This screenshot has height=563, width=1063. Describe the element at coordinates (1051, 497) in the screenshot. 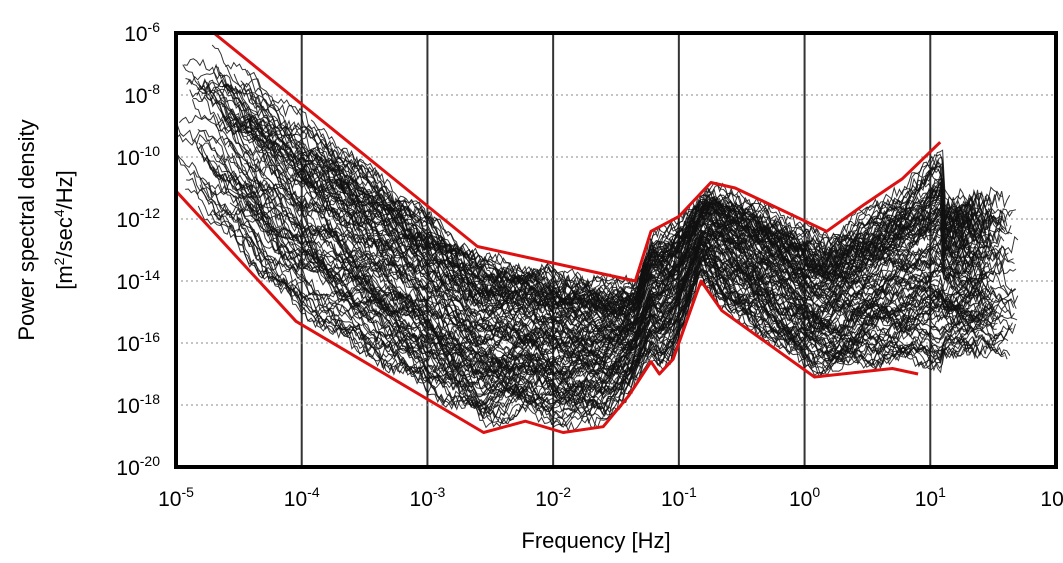

I see `x-tick-label: 10²` at that location.